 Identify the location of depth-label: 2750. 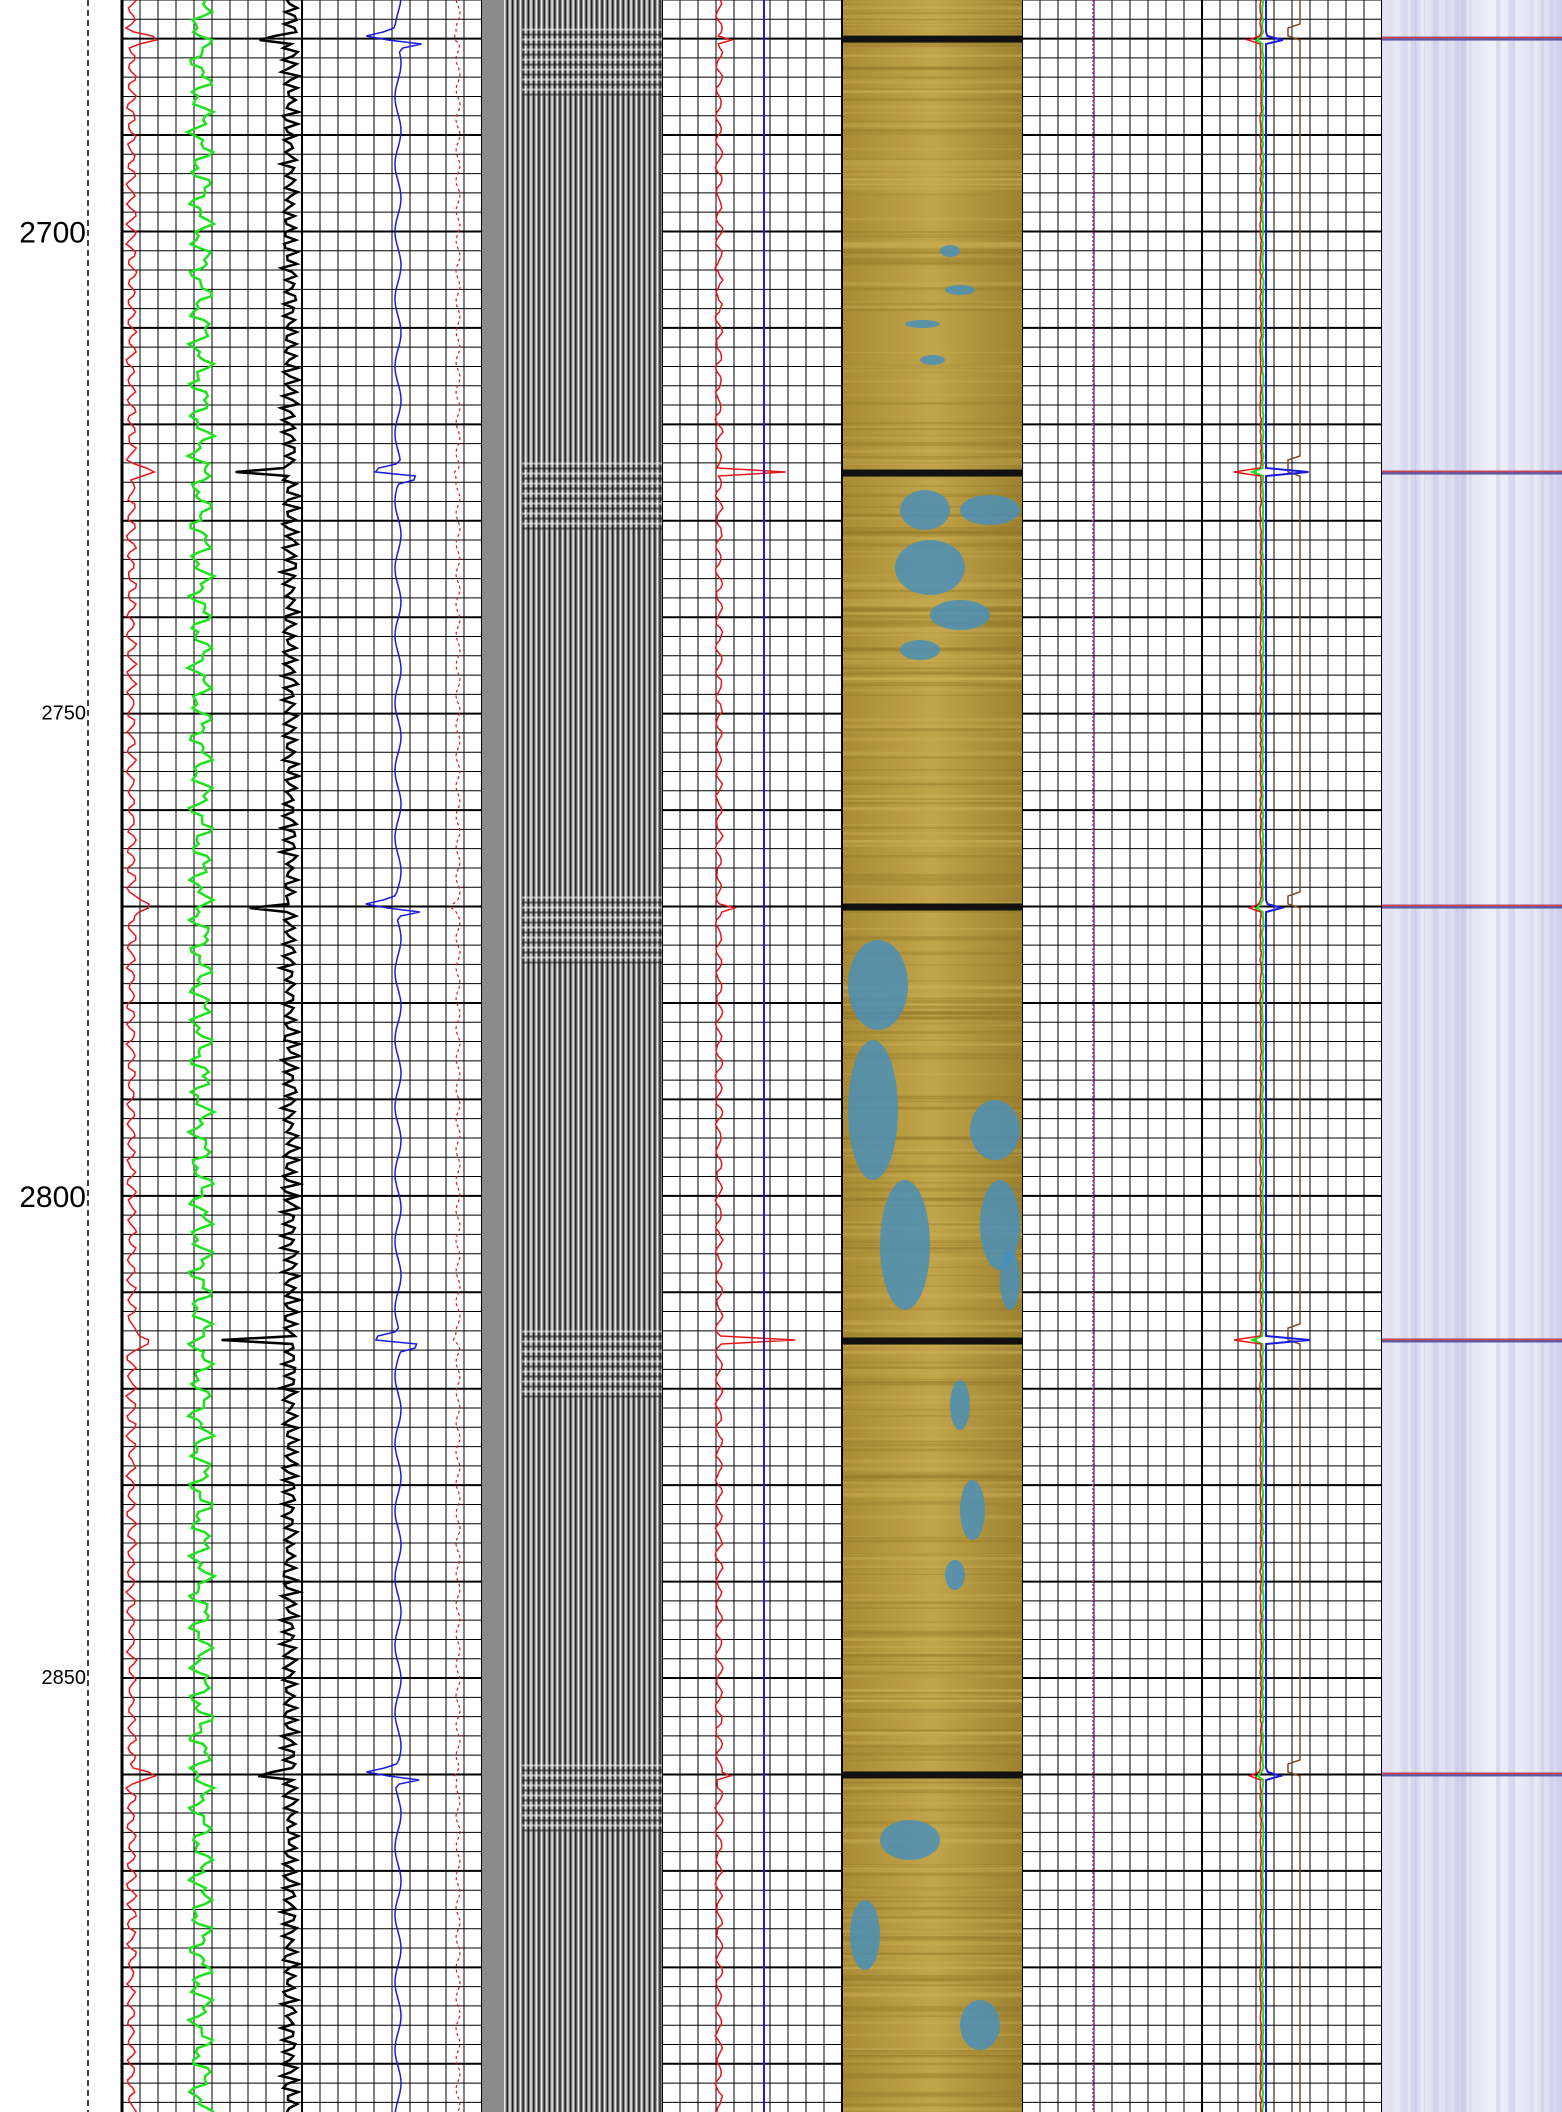
(64, 714).